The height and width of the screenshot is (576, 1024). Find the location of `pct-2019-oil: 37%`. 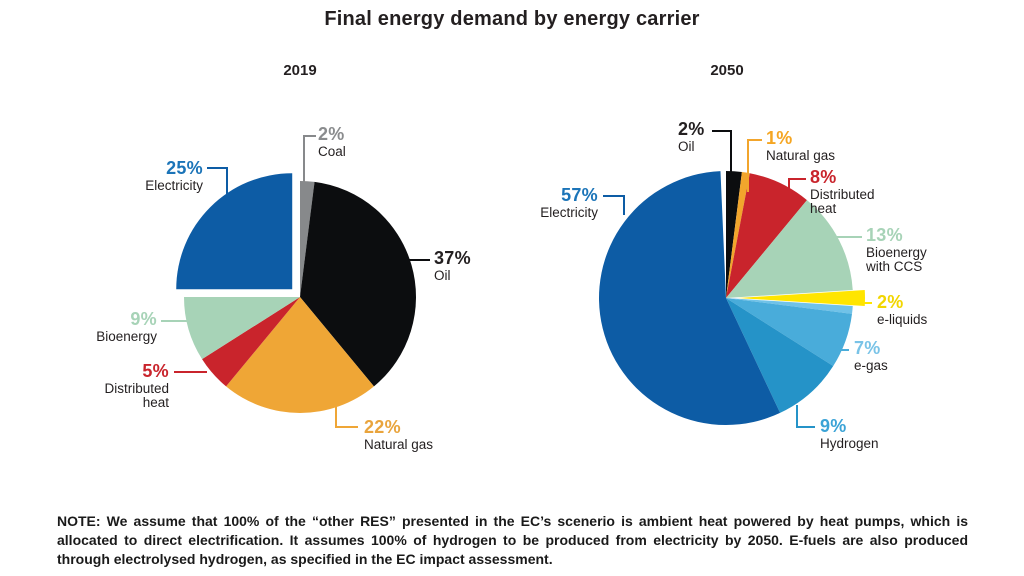

pct-2019-oil: 37% is located at coordinates (452, 258).